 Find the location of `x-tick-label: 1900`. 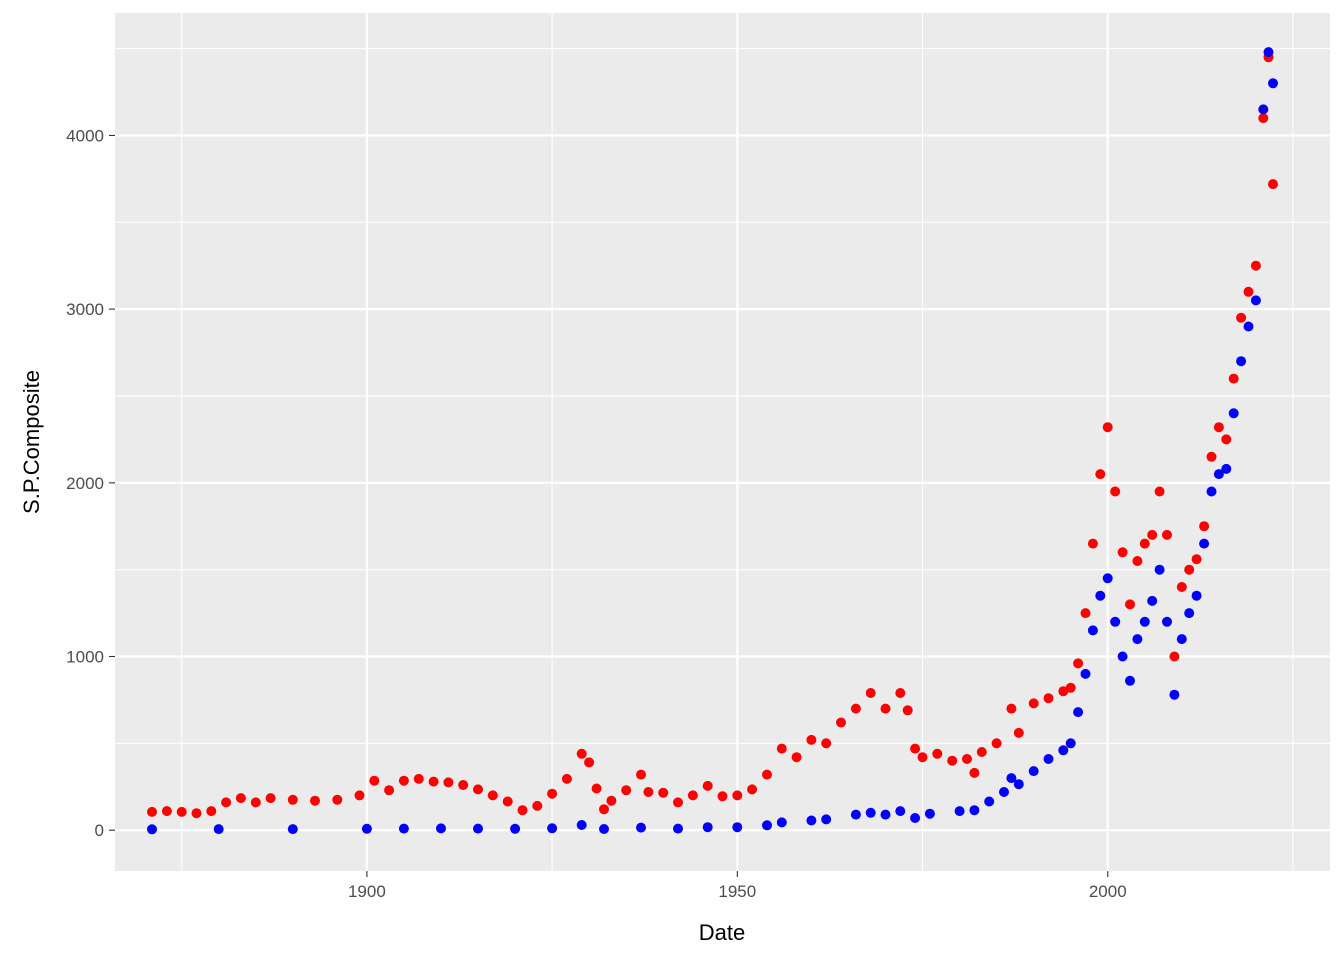

x-tick-label: 1900 is located at coordinates (367, 891).